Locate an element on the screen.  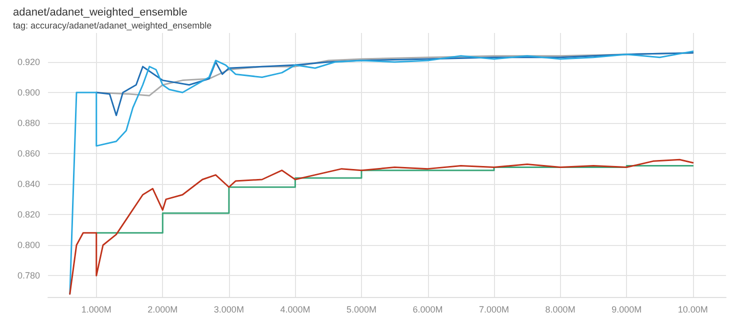
y-tick-label: 0.840 is located at coordinates (28, 184).